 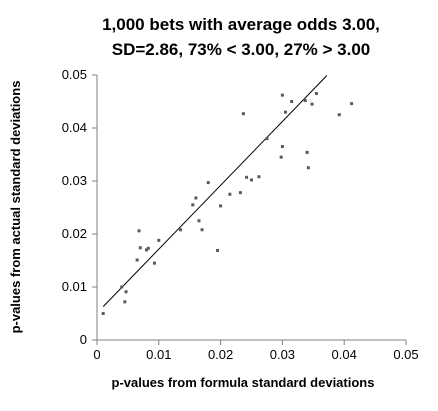 What do you see at coordinates (15, 207) in the screenshot?
I see `y-axis-title: p-values from actual standard deviations` at bounding box center [15, 207].